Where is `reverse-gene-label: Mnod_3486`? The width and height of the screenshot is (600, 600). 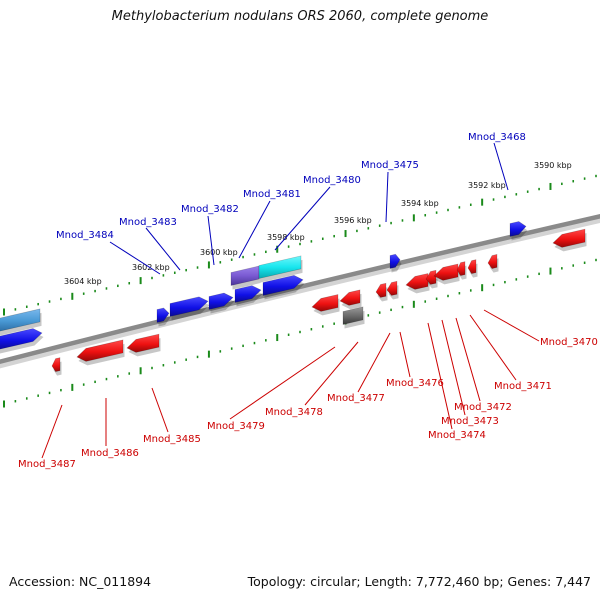 reverse-gene-label: Mnod_3486 is located at coordinates (110, 453).